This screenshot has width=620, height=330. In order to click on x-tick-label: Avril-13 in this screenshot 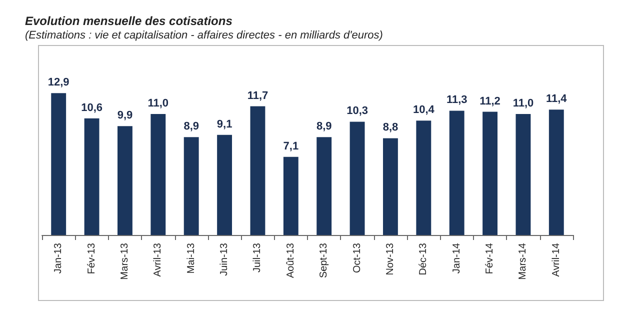, I will do `click(158, 259)`.